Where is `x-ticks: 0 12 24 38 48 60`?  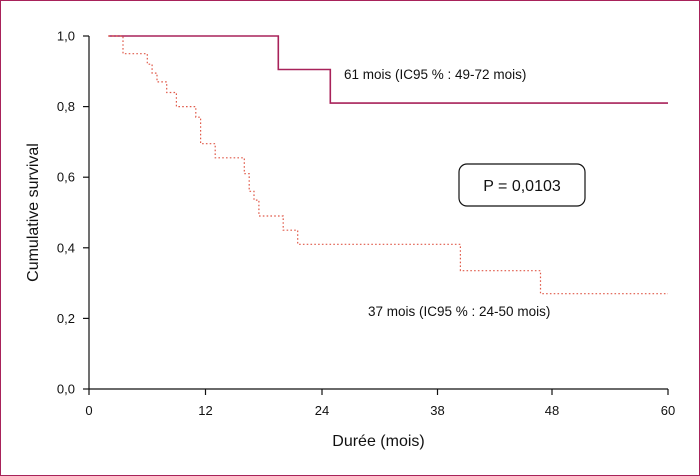
x-ticks: 0 12 24 38 48 60 is located at coordinates (380, 403).